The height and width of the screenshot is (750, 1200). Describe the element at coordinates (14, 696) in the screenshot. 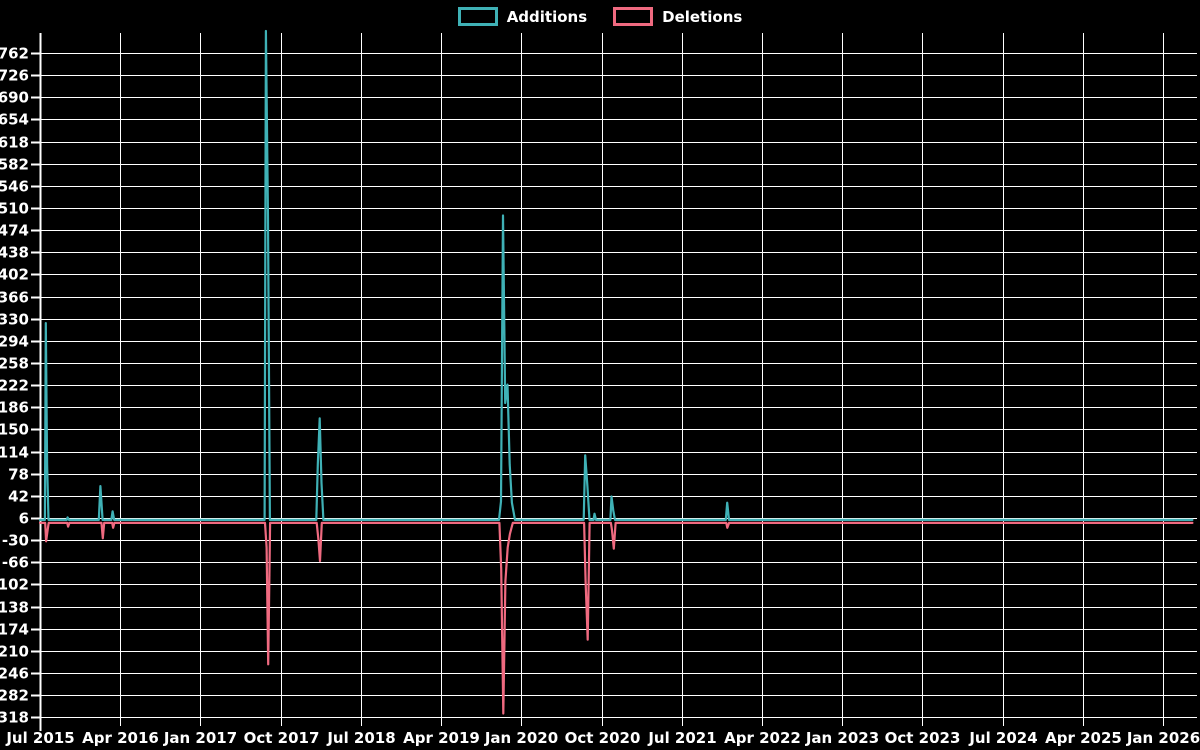

I see `y-tick-label: -282` at that location.